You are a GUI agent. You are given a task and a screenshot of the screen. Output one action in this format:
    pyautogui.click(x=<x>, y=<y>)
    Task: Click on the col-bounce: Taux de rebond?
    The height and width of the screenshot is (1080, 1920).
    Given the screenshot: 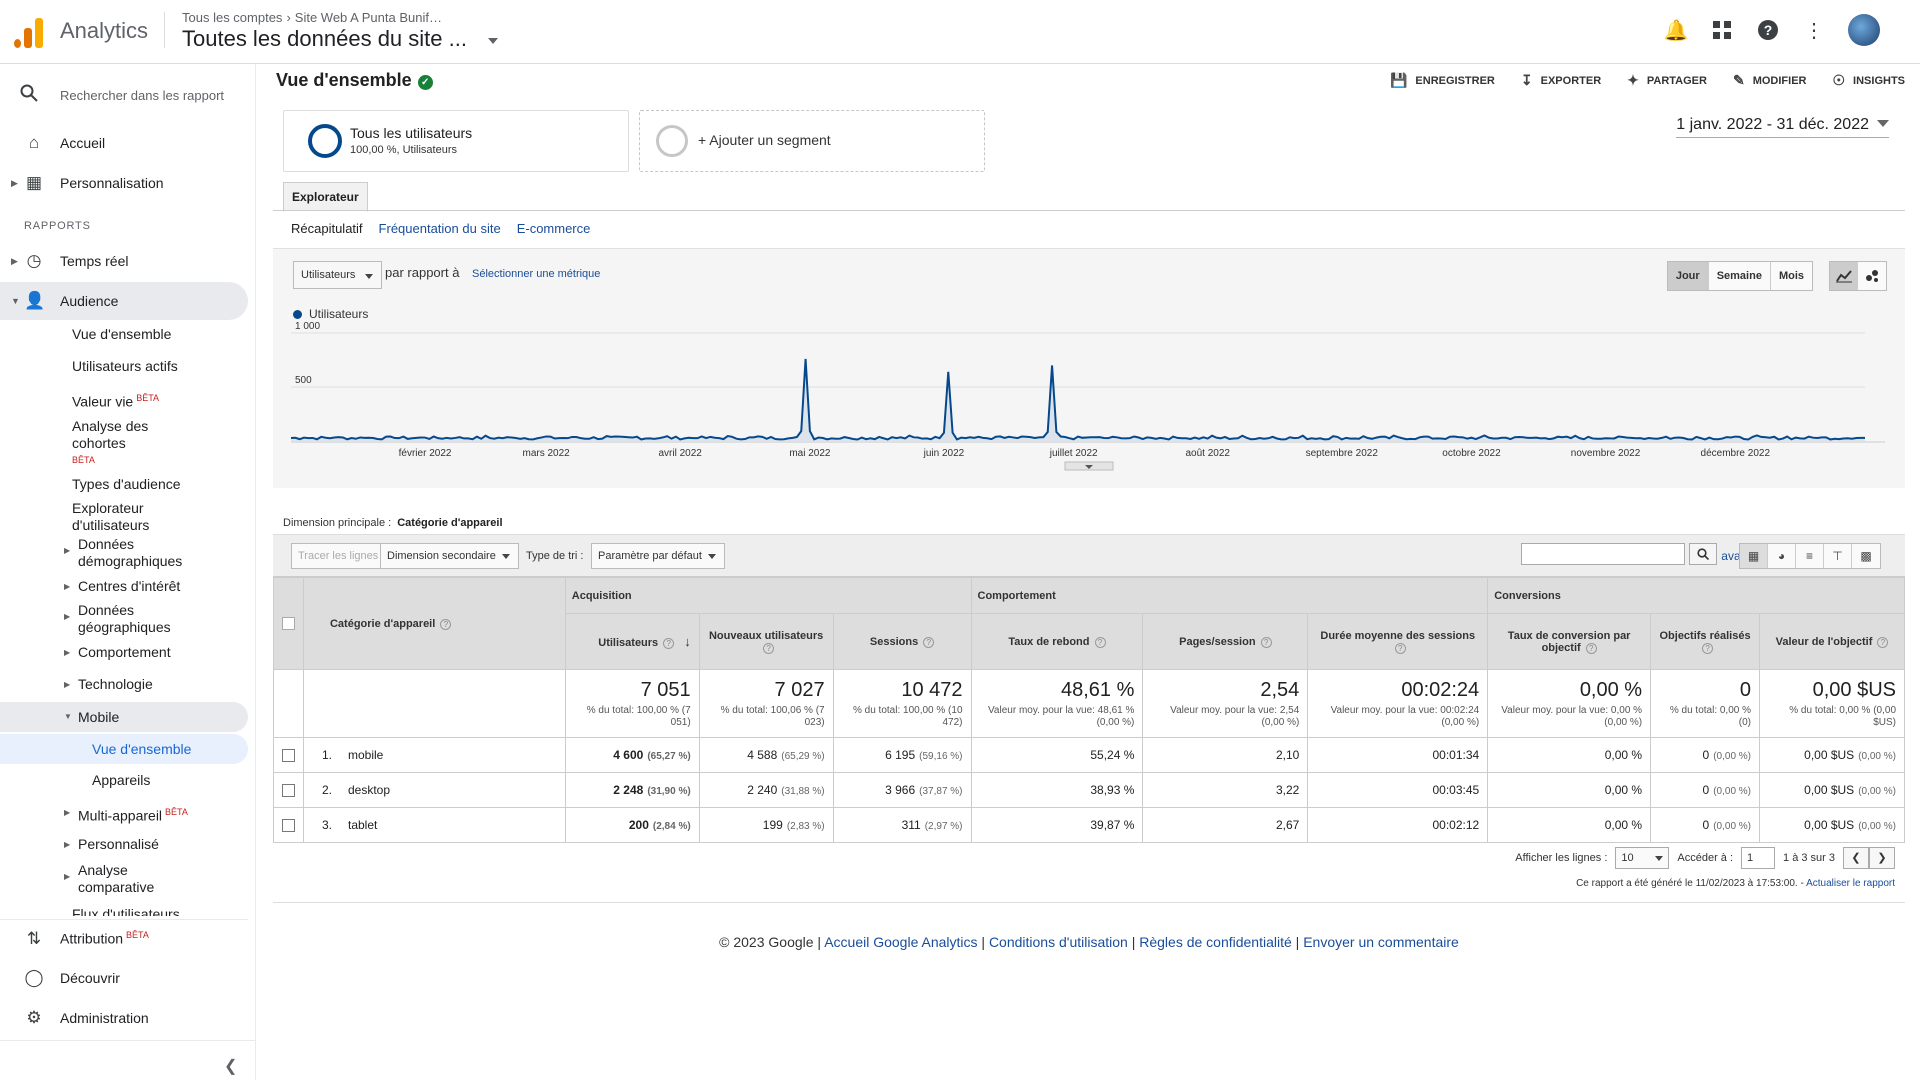 What is the action you would take?
    pyautogui.click(x=1057, y=641)
    